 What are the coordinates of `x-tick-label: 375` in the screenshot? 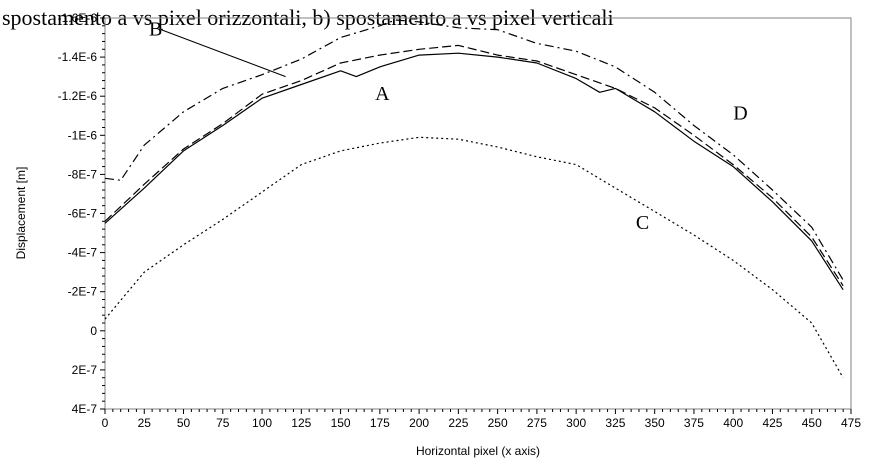 It's located at (694, 423).